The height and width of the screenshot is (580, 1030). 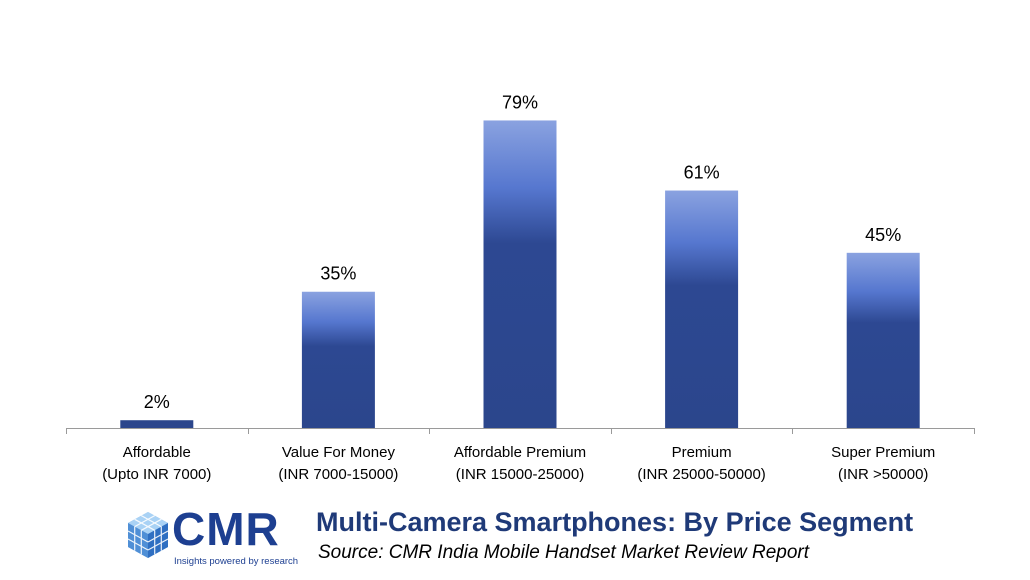 I want to click on category-label-3-1: (INR 25000-50000), so click(x=701, y=474).